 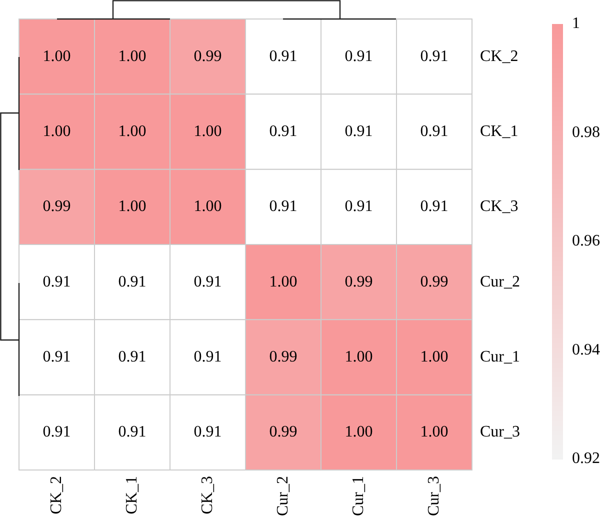 I want to click on x-tick-label: Cur_2, so click(x=283, y=496).